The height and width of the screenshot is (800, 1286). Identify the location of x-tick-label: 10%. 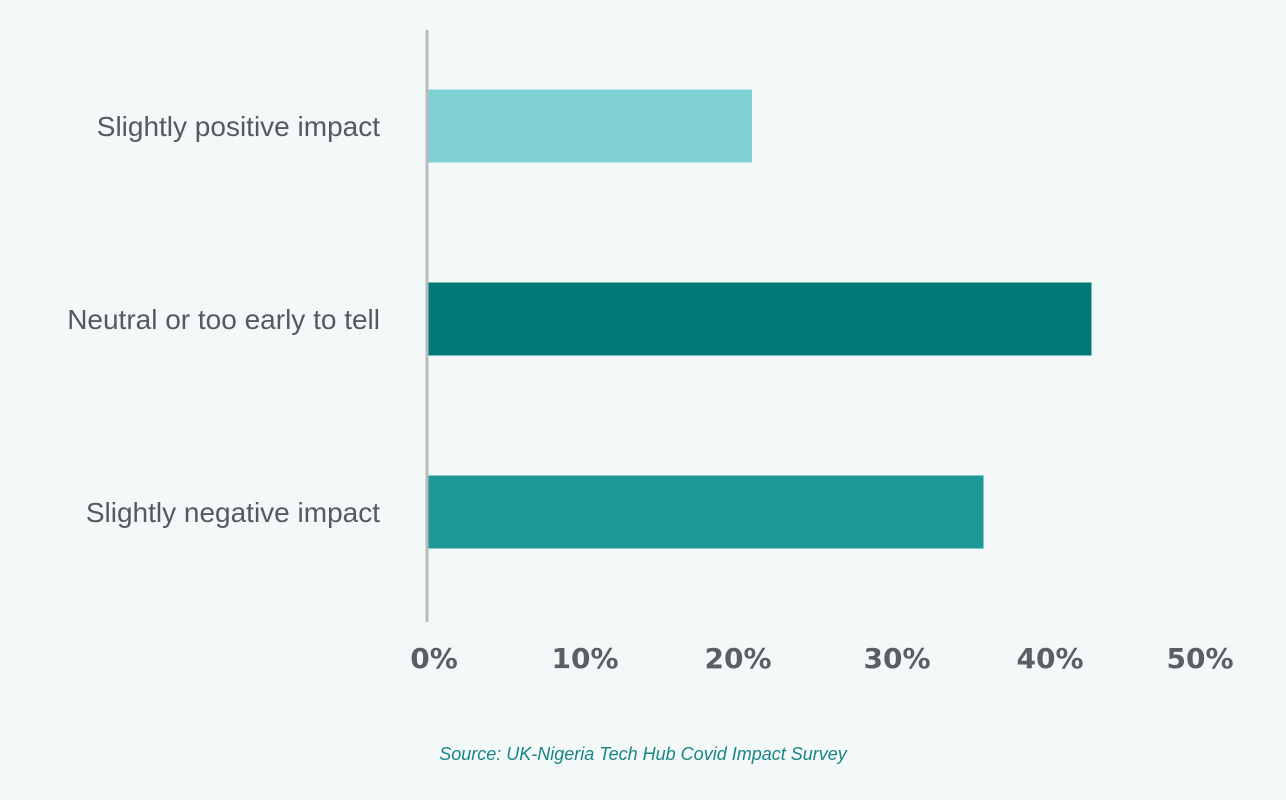
(584, 658).